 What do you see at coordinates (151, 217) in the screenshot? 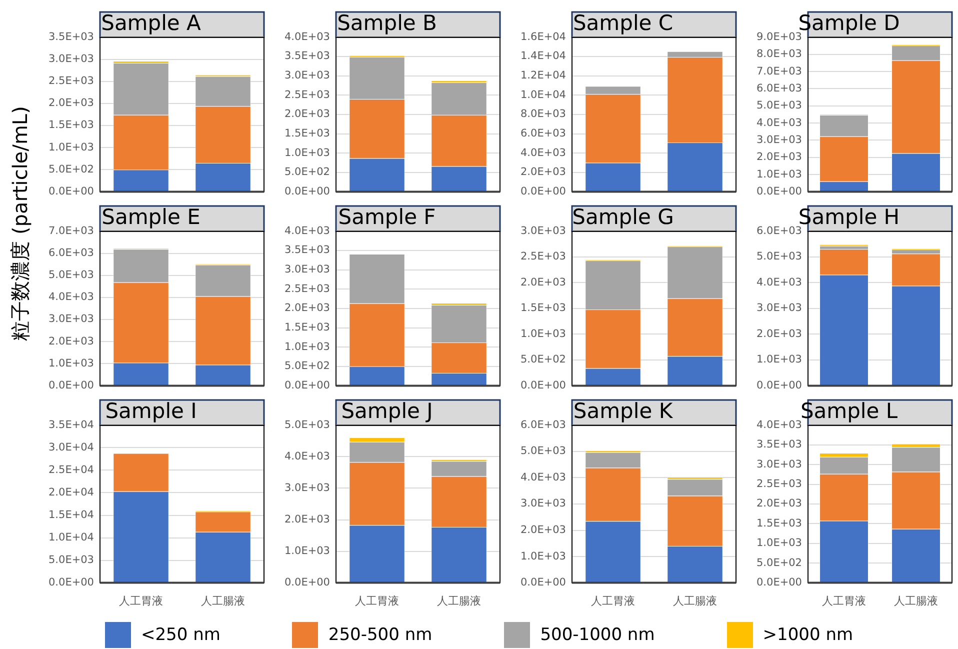
I see `chart-title: Sample E` at bounding box center [151, 217].